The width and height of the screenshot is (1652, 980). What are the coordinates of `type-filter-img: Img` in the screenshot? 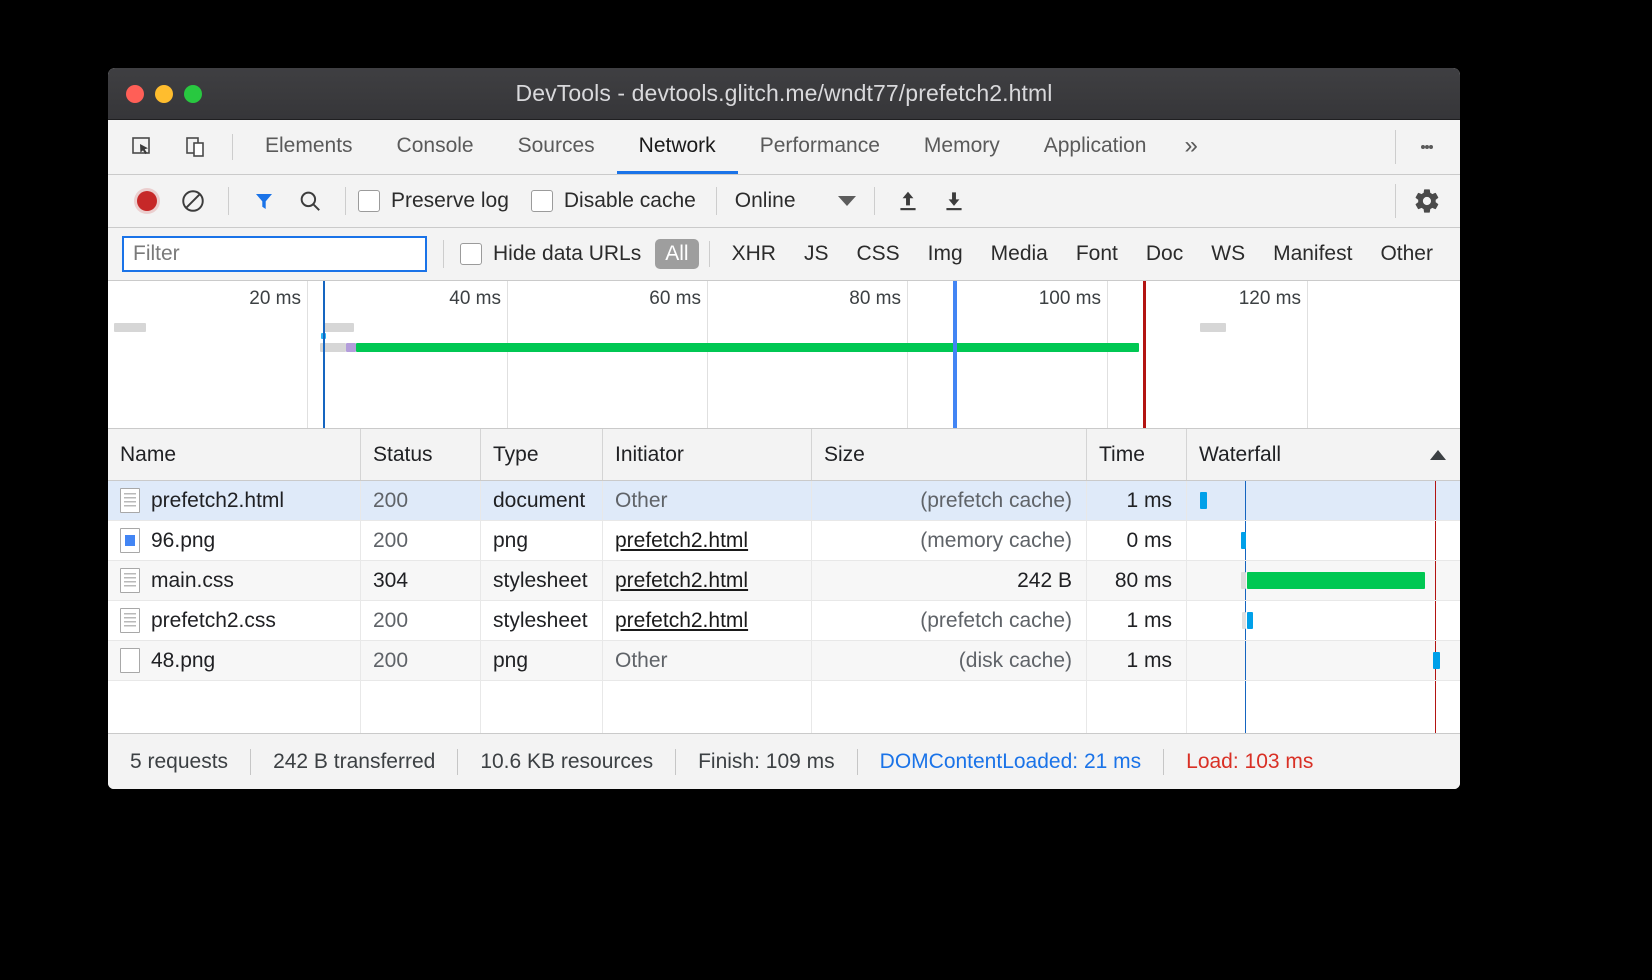 It's located at (945, 253).